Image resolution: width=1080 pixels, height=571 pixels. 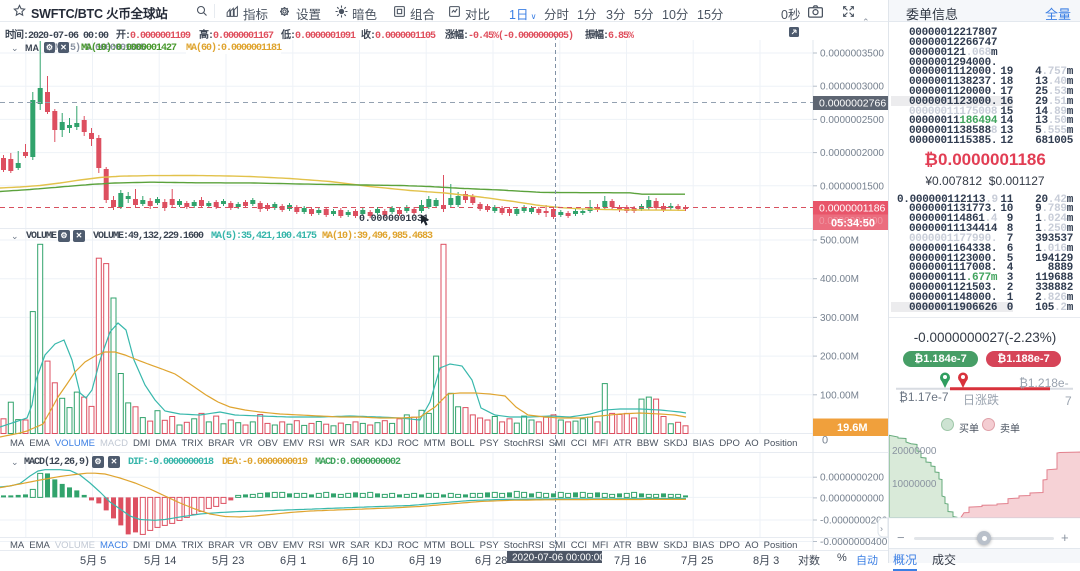 I want to click on svg-text: 100.00M, so click(x=839, y=395).